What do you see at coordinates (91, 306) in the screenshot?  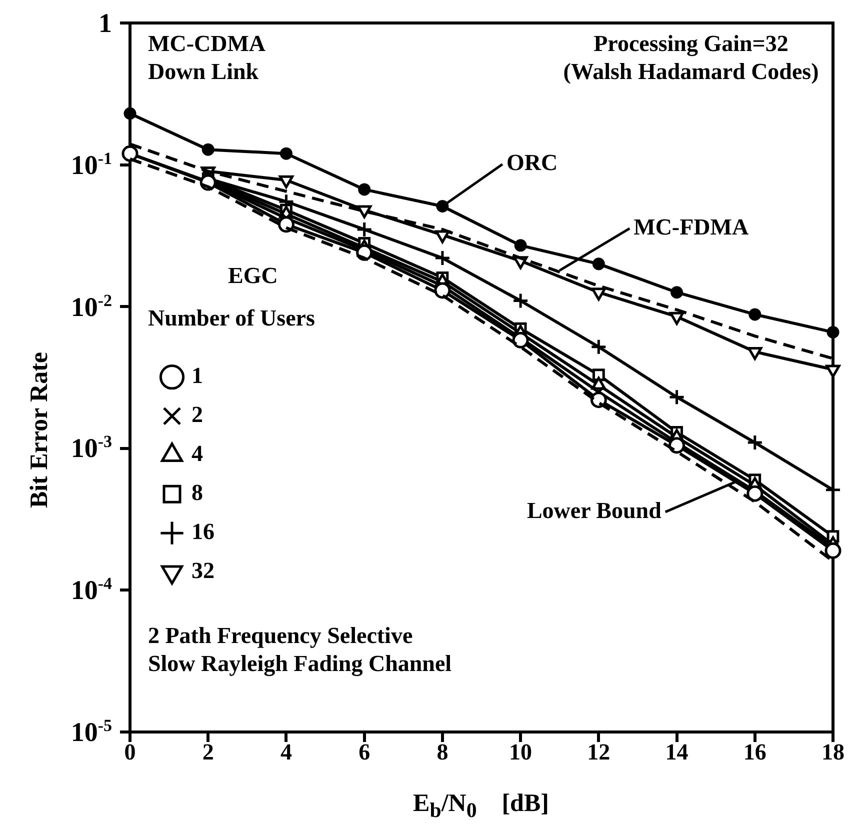 I see `y-tick-label: 10$^{-2}$` at bounding box center [91, 306].